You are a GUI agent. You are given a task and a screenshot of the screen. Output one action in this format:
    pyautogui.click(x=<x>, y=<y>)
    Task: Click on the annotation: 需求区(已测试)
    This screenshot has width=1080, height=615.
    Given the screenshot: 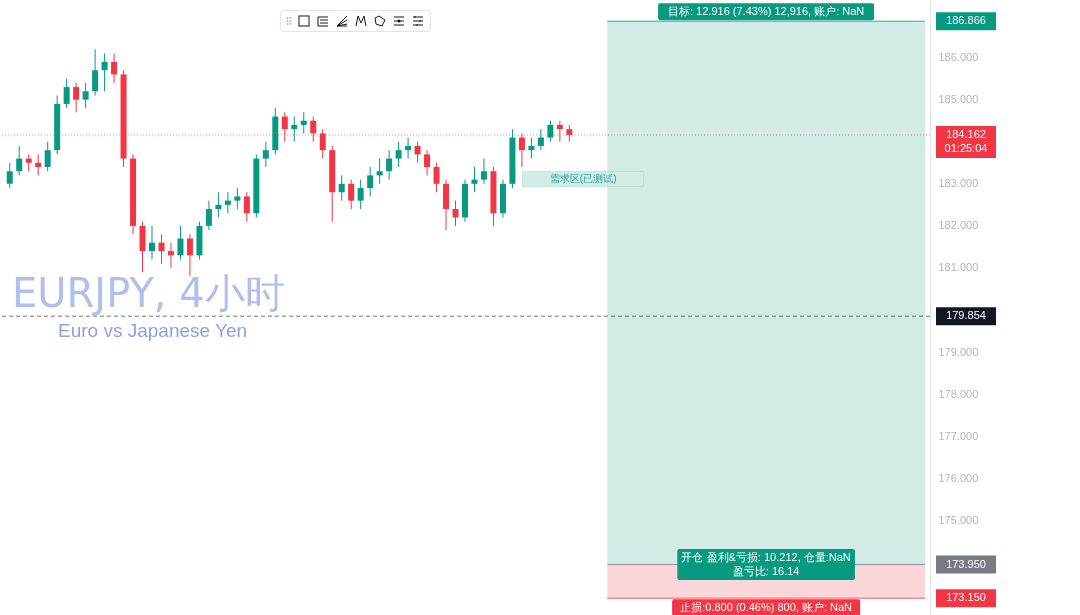 What is the action you would take?
    pyautogui.click(x=583, y=178)
    